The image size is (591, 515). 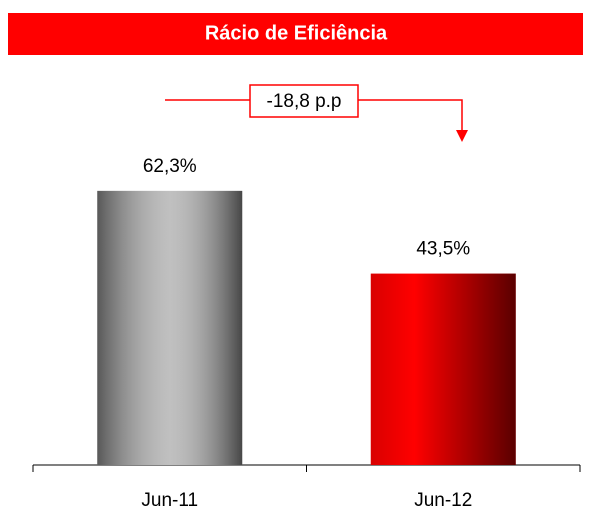 What do you see at coordinates (462, 136) in the screenshot?
I see `annotation-arrow` at bounding box center [462, 136].